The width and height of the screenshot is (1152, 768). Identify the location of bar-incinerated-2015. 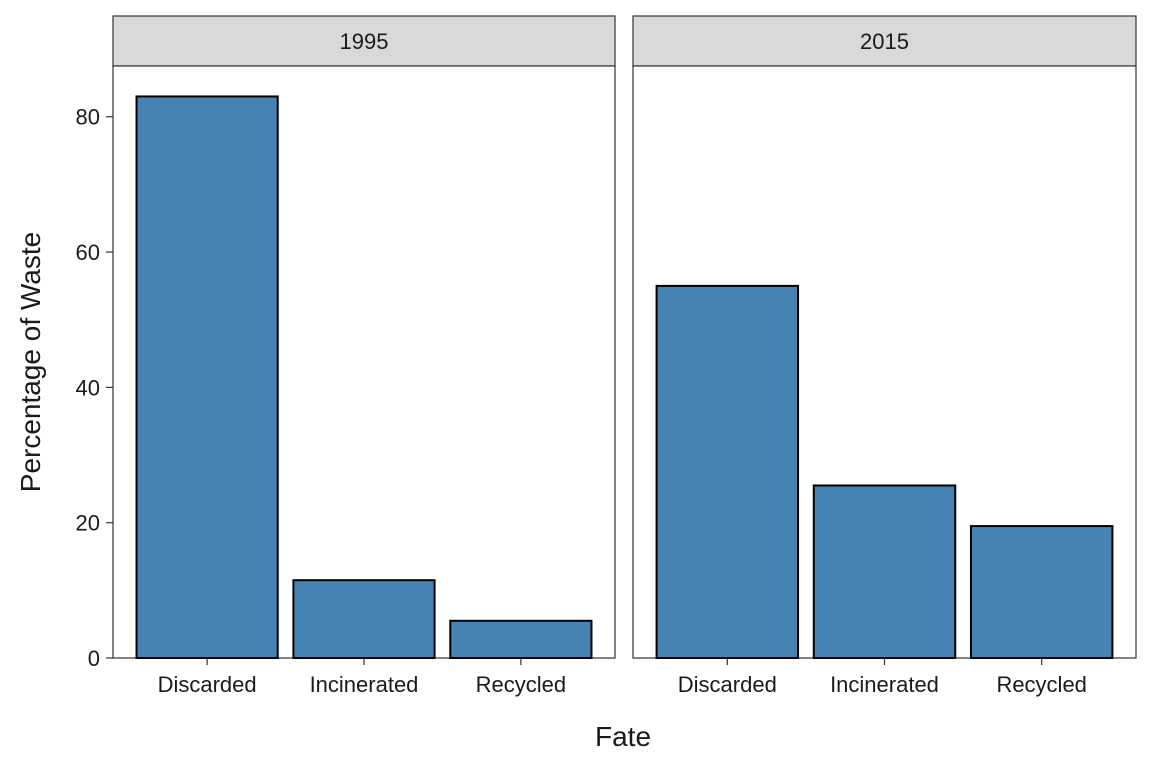
(884, 571).